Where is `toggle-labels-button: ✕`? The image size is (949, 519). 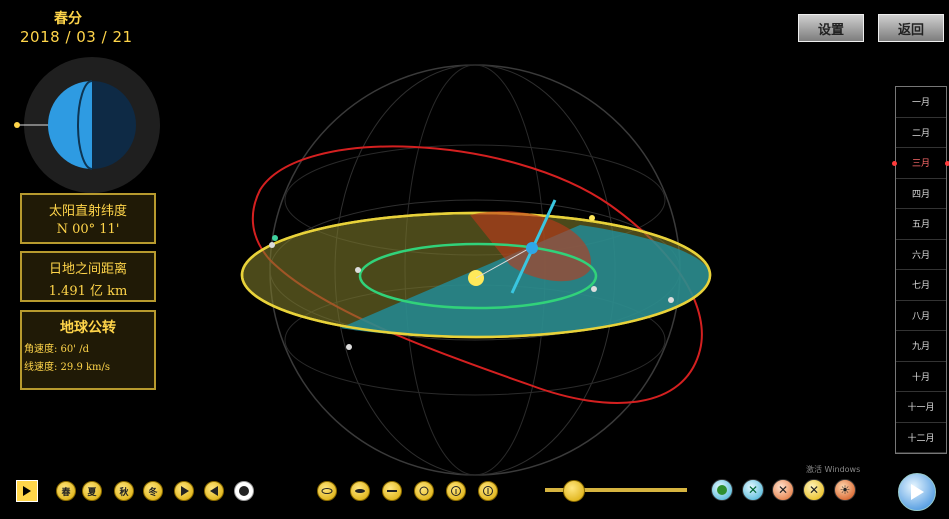
toggle-labels-button: ✕ is located at coordinates (783, 490).